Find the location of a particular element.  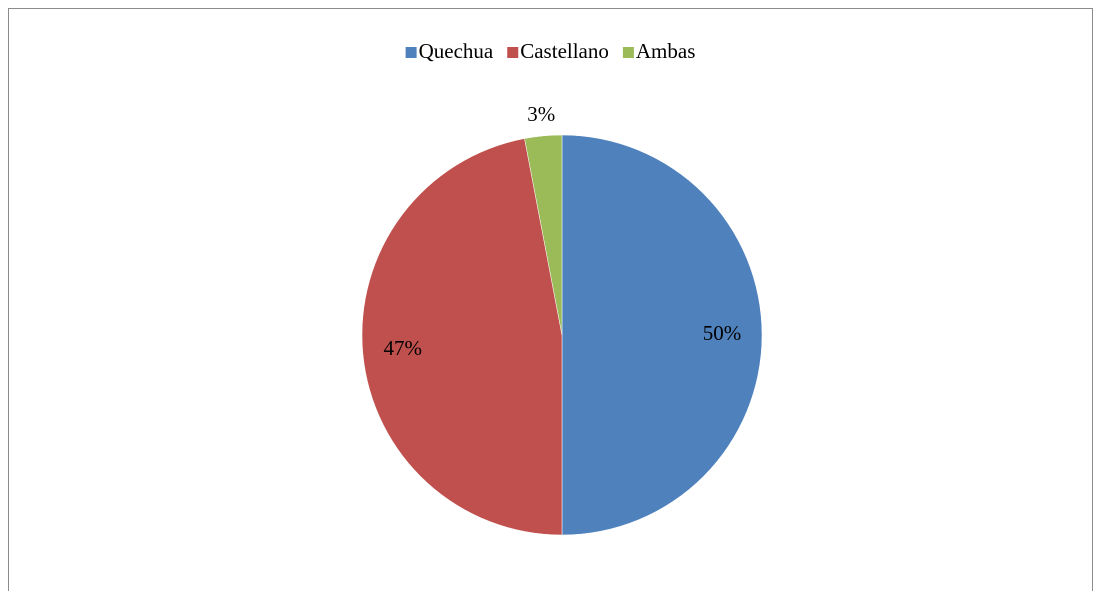

legend-label: Quechua is located at coordinates (456, 51).